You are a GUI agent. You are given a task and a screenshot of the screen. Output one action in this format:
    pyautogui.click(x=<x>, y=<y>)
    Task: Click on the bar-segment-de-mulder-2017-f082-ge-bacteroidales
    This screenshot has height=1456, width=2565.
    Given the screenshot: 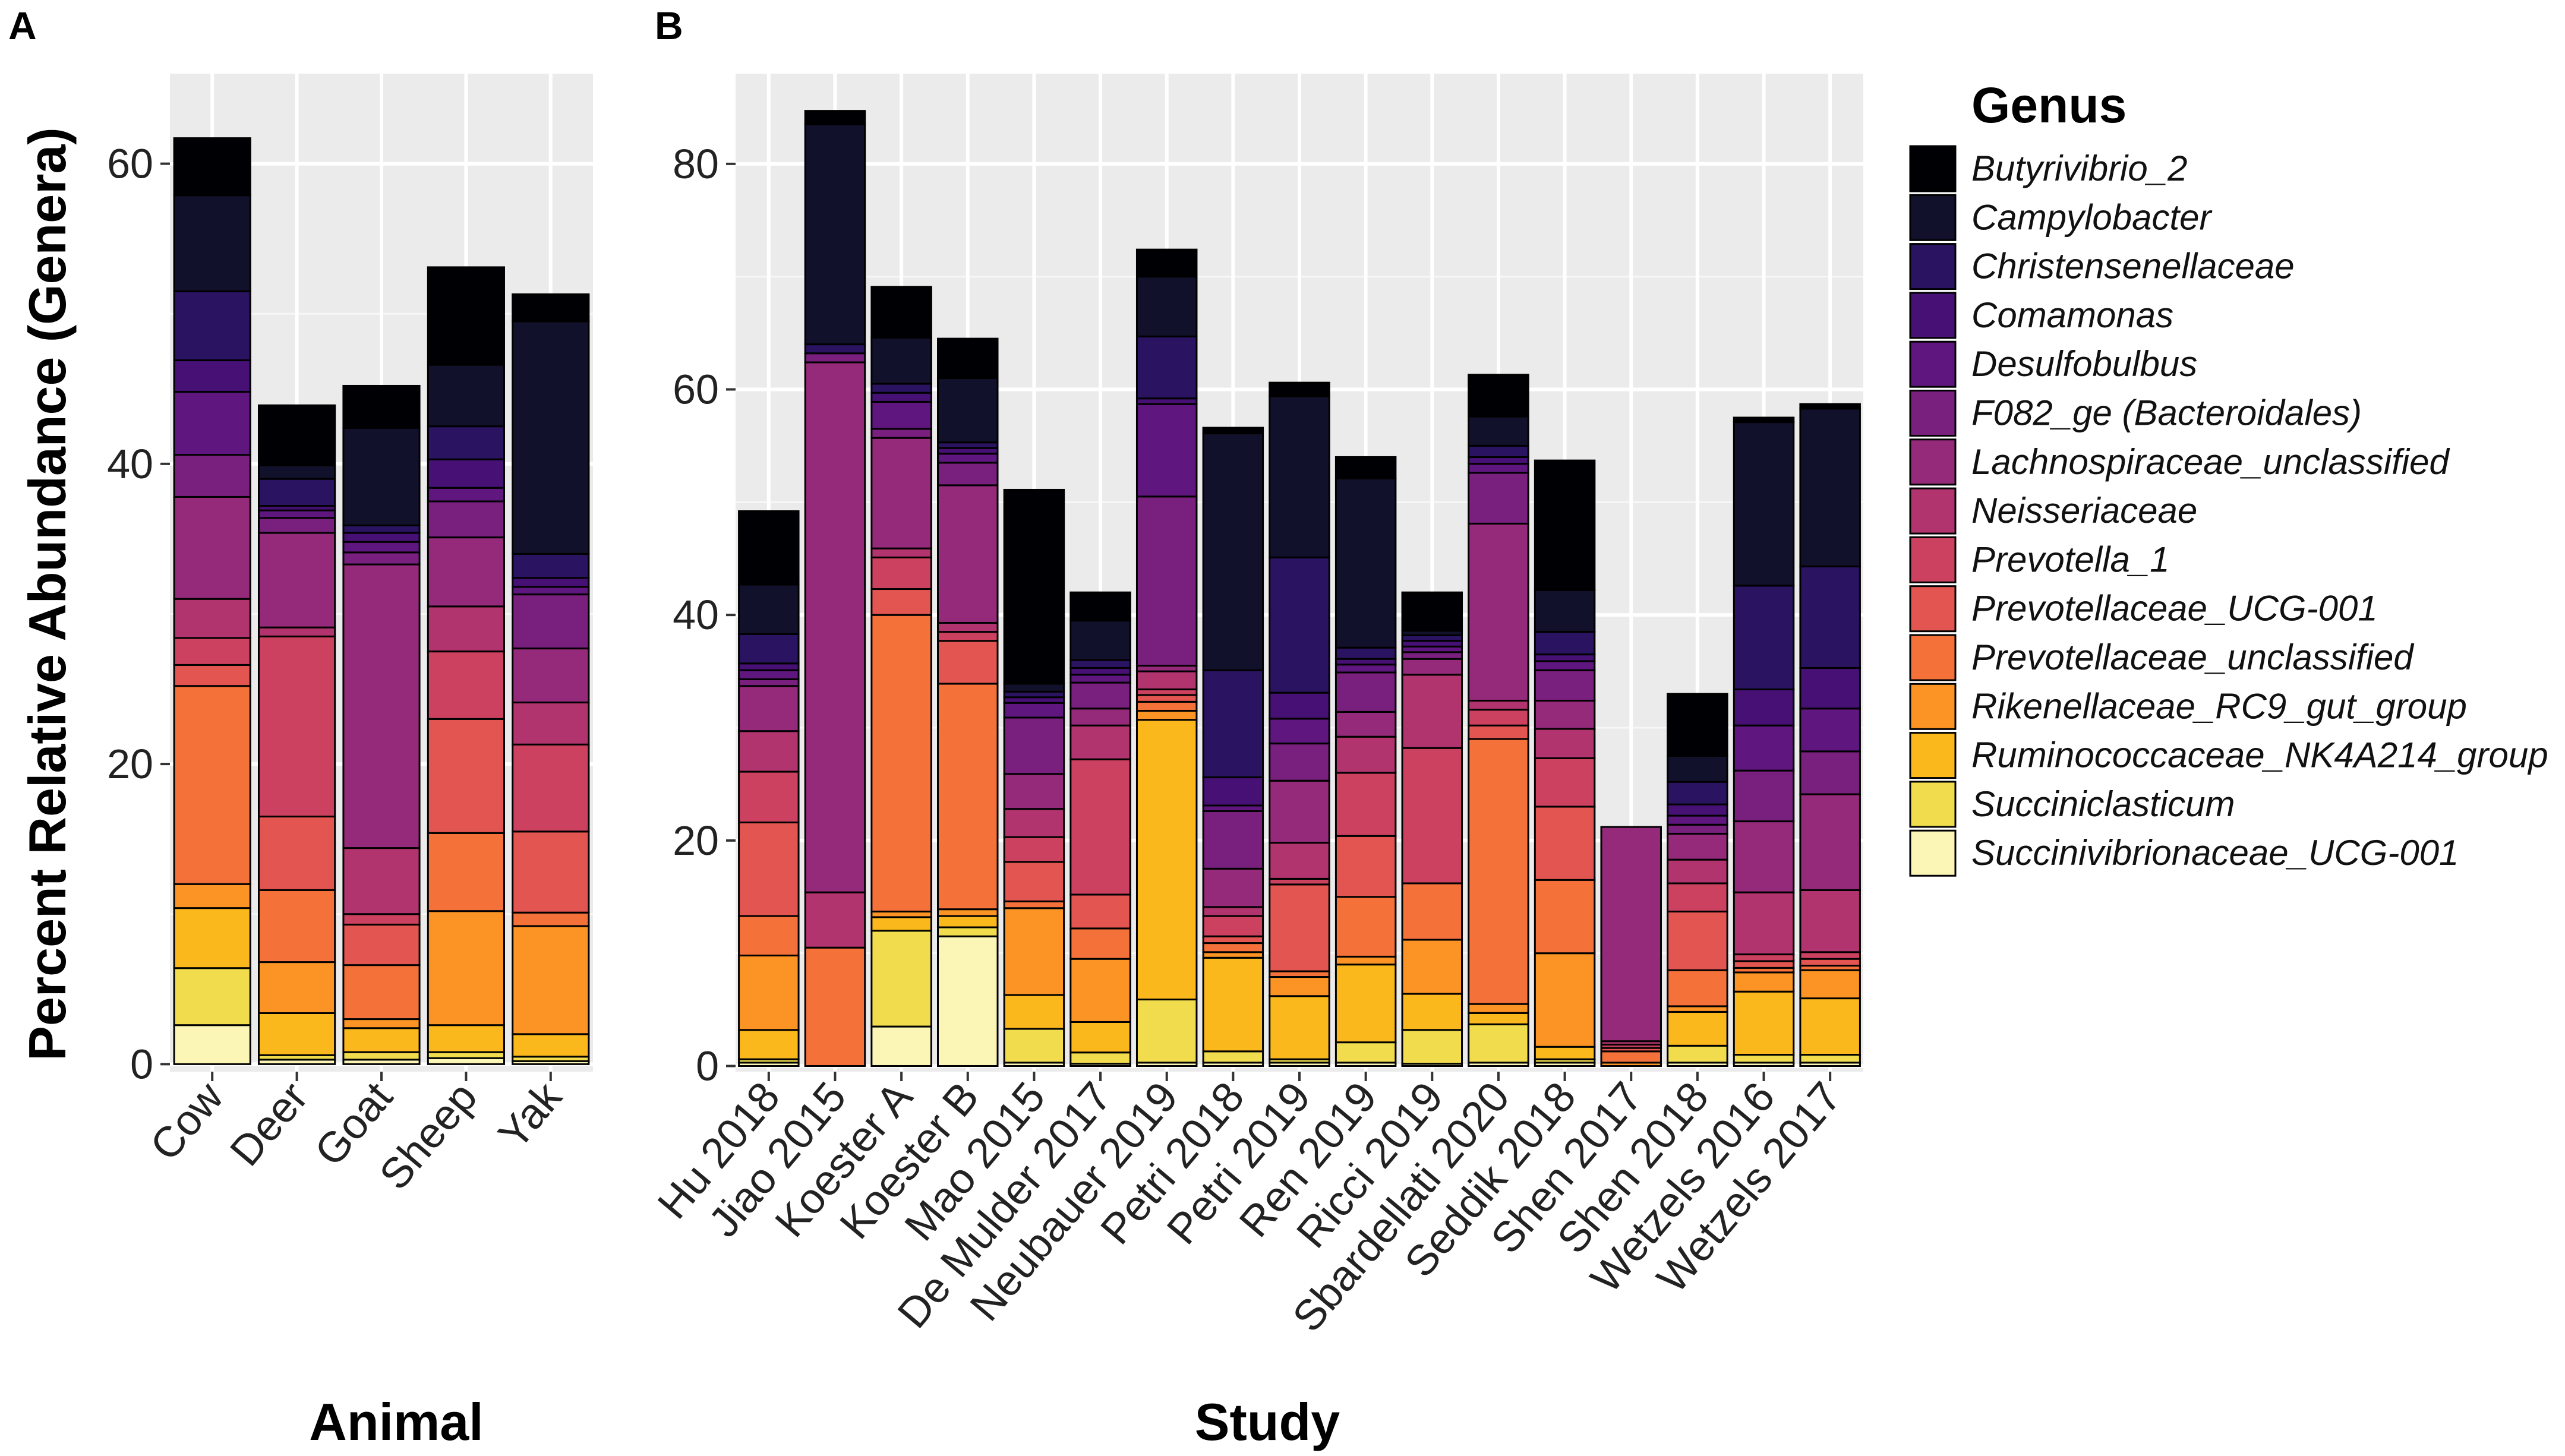 What is the action you would take?
    pyautogui.click(x=1100, y=695)
    